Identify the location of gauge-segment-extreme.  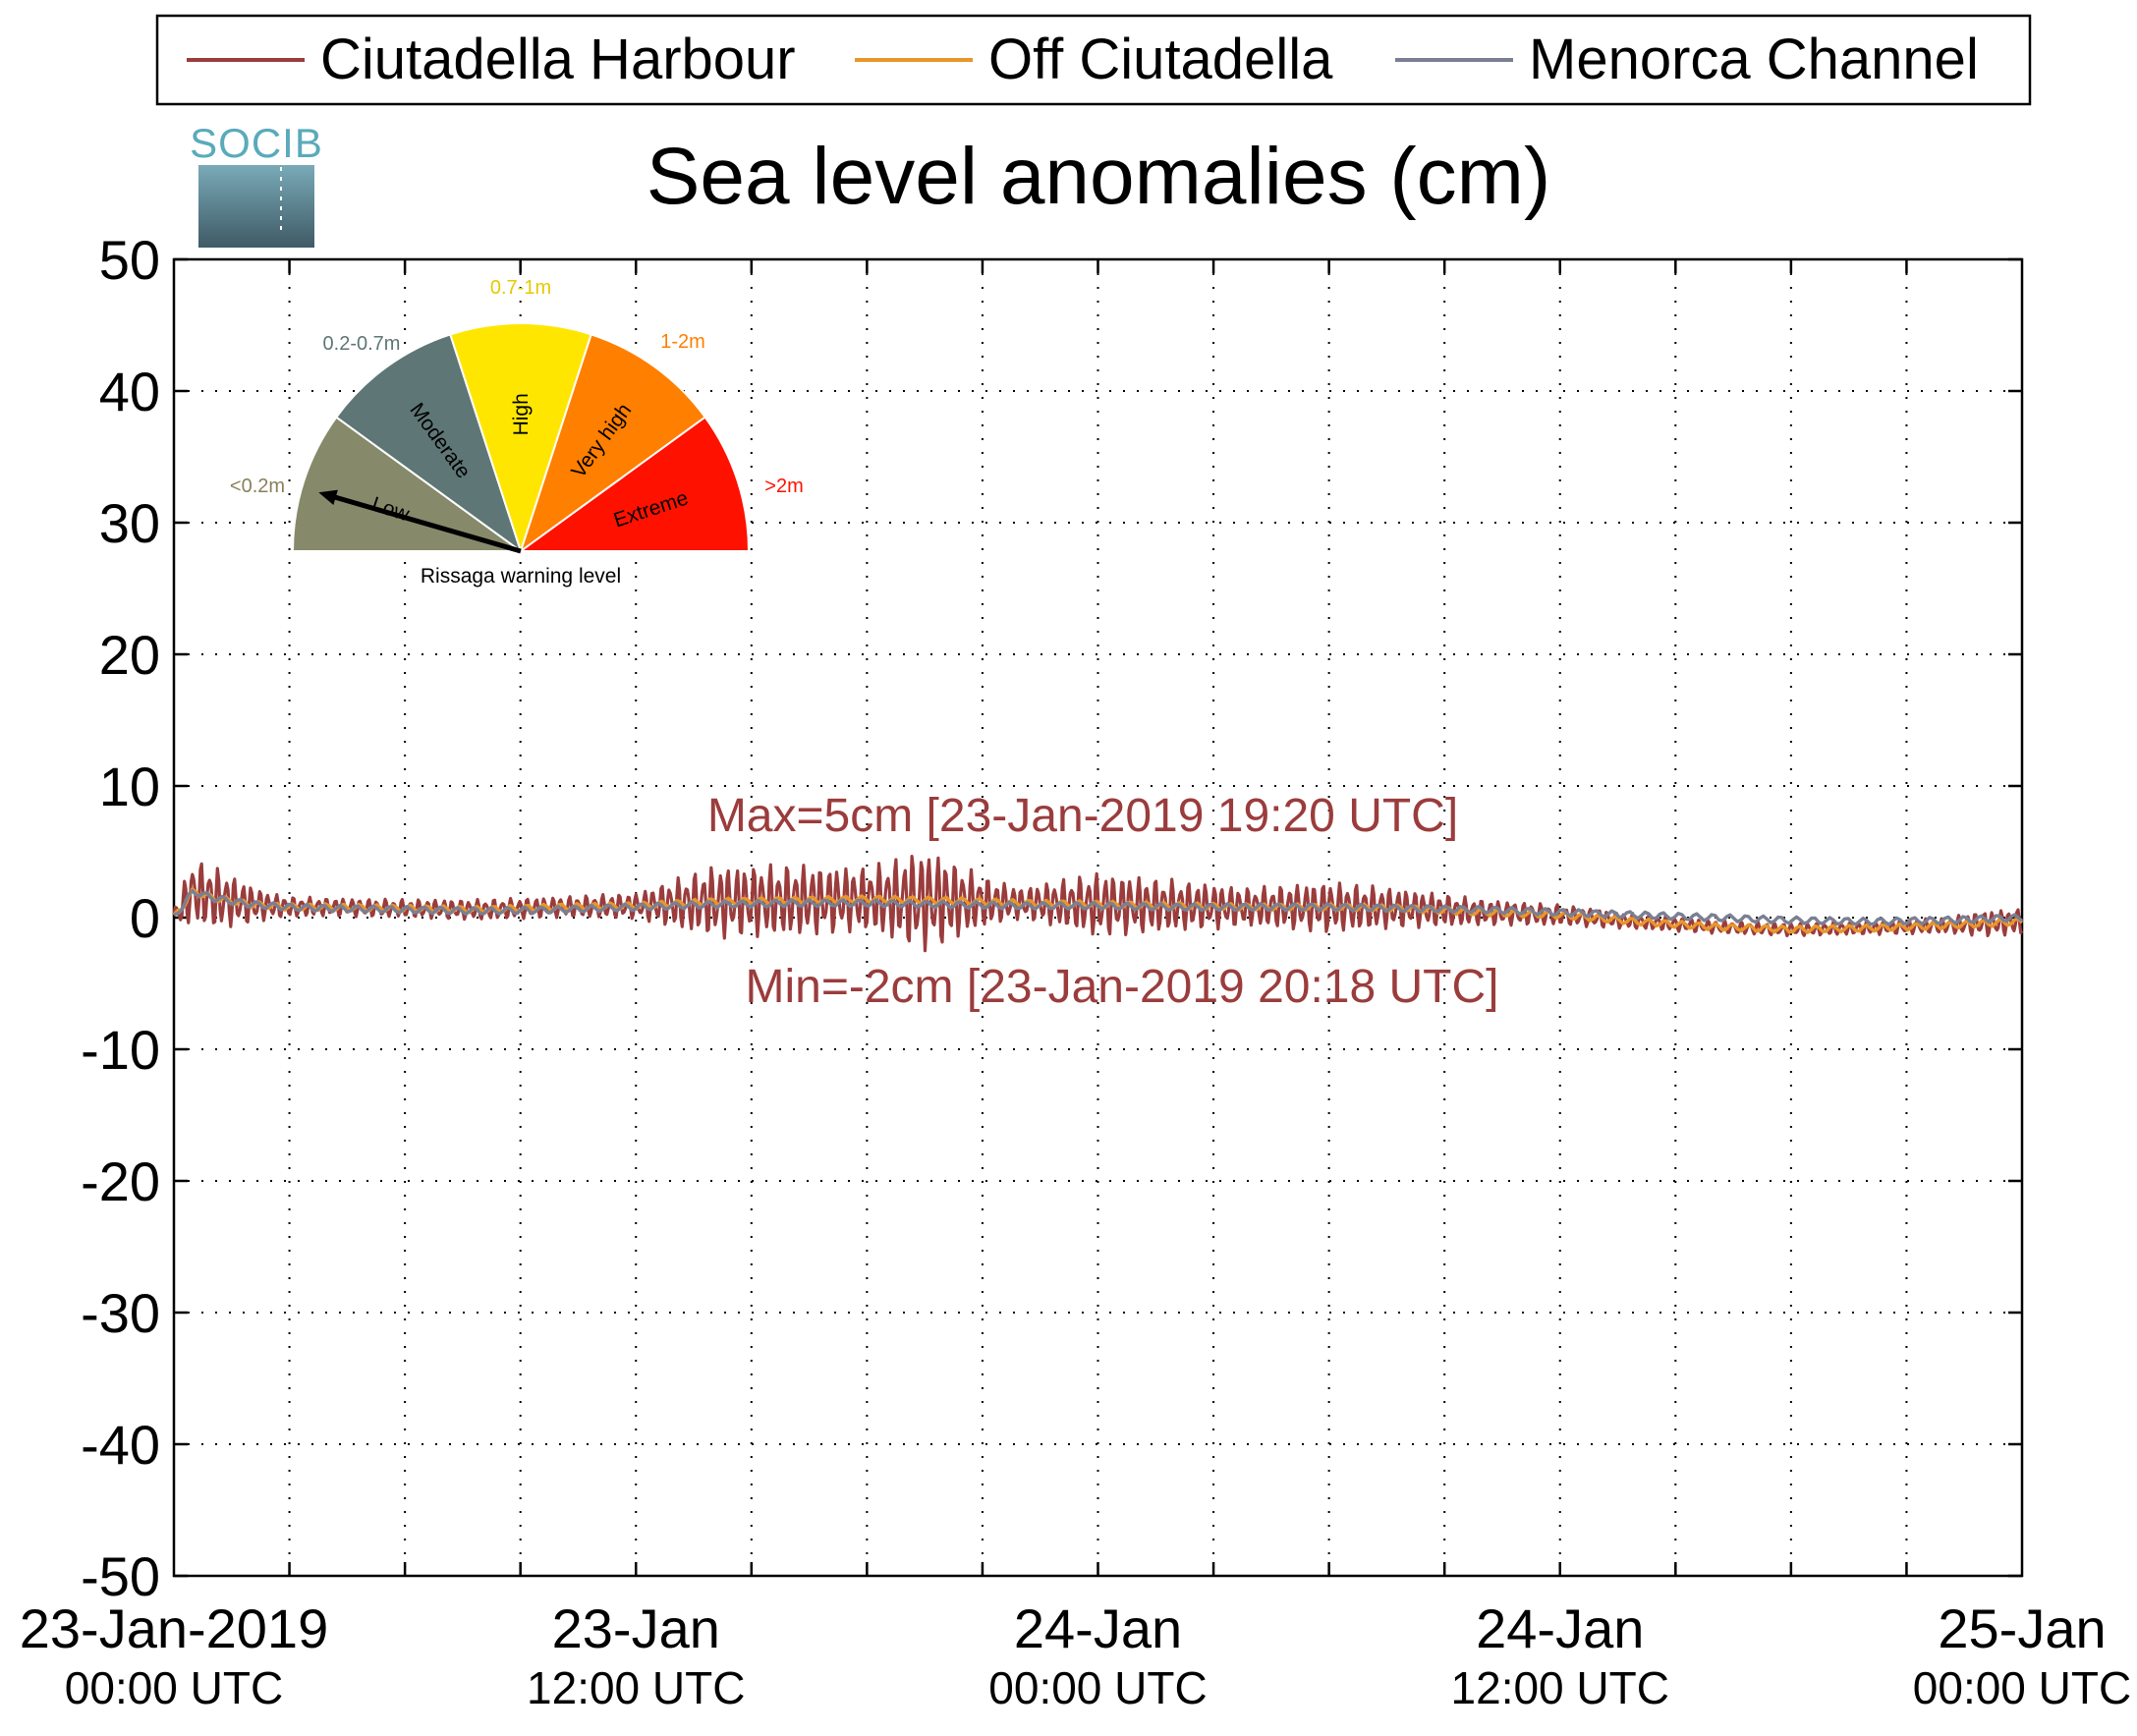
(634, 484).